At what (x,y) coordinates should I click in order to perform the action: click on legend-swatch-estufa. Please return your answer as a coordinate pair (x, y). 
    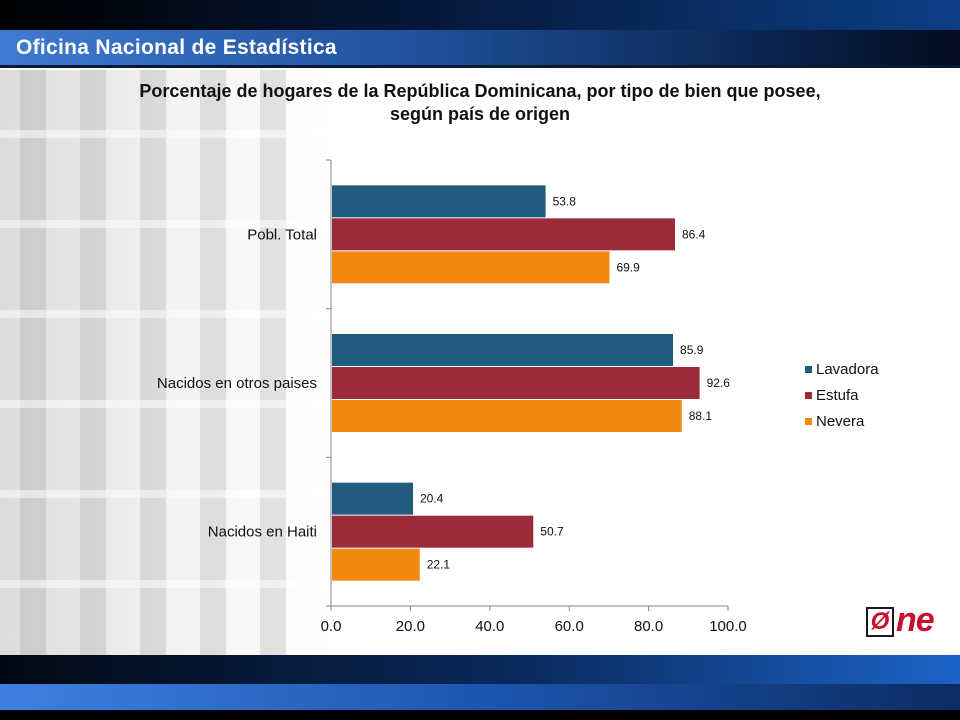
    Looking at the image, I should click on (808, 395).